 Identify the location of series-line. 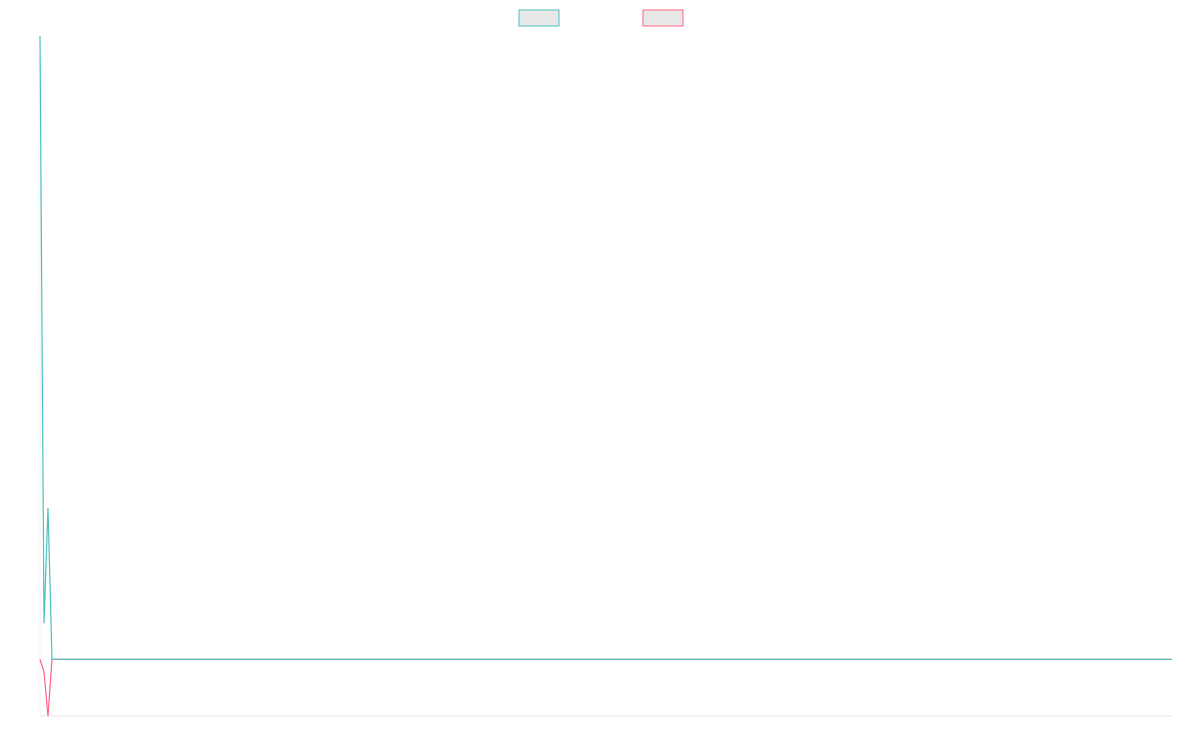
(605, 687).